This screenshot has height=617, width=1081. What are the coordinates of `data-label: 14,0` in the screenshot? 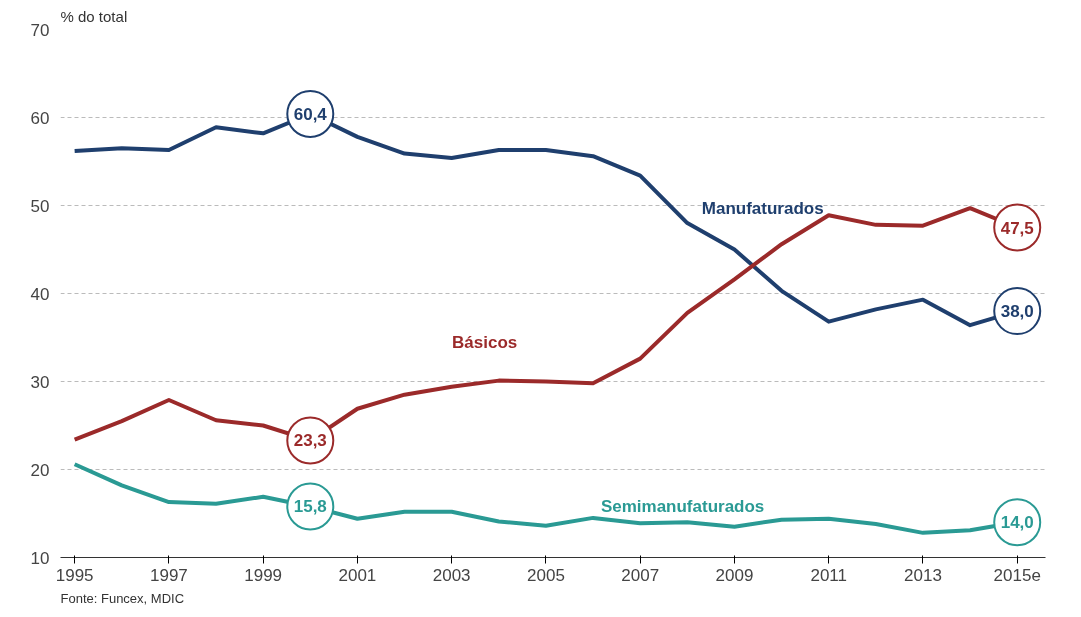 It's located at (1017, 523).